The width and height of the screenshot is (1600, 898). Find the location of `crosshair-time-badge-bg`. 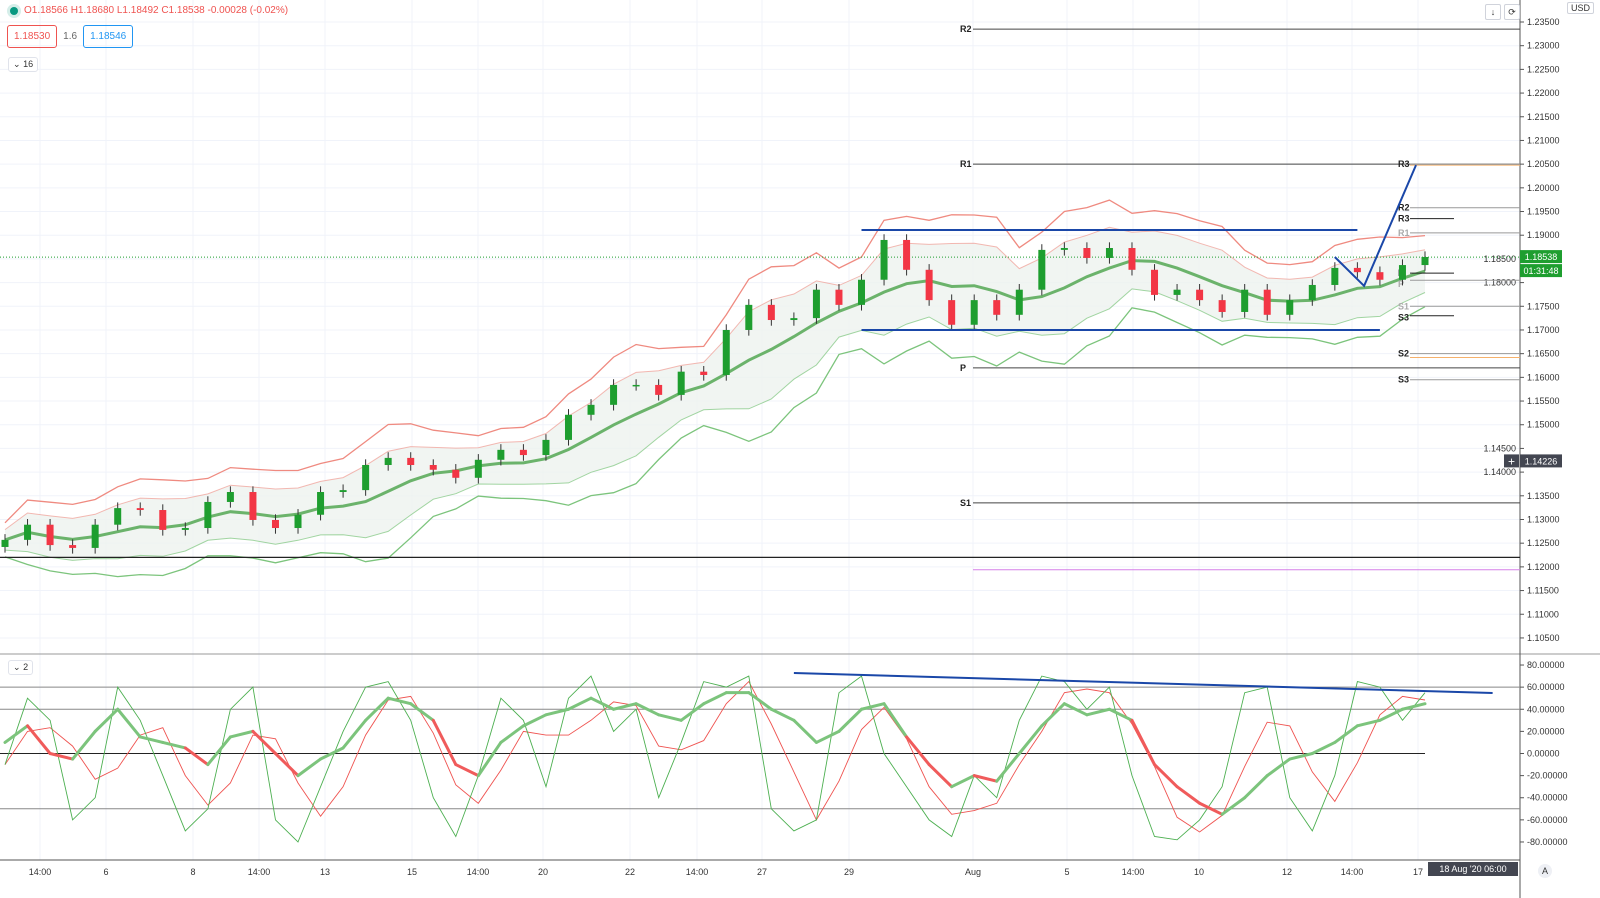

crosshair-time-badge-bg is located at coordinates (1473, 869).